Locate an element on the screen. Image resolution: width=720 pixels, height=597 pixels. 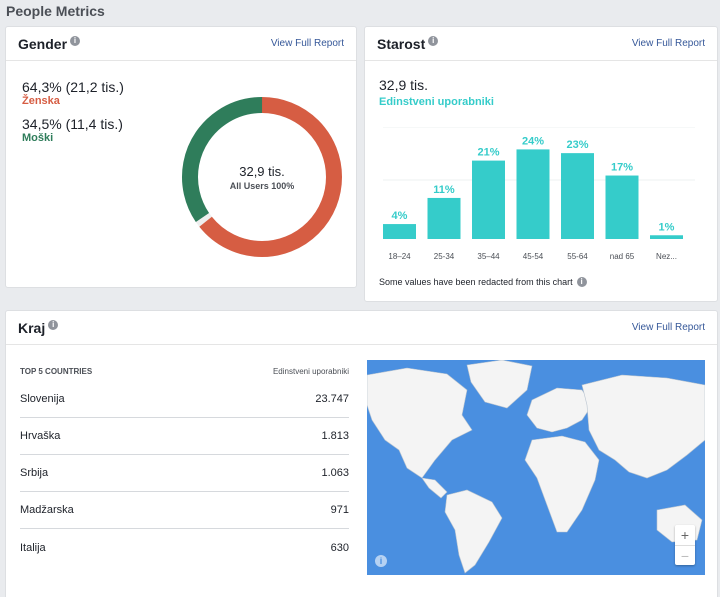
gender-title-wrap: Gender i is located at coordinates (49, 43).